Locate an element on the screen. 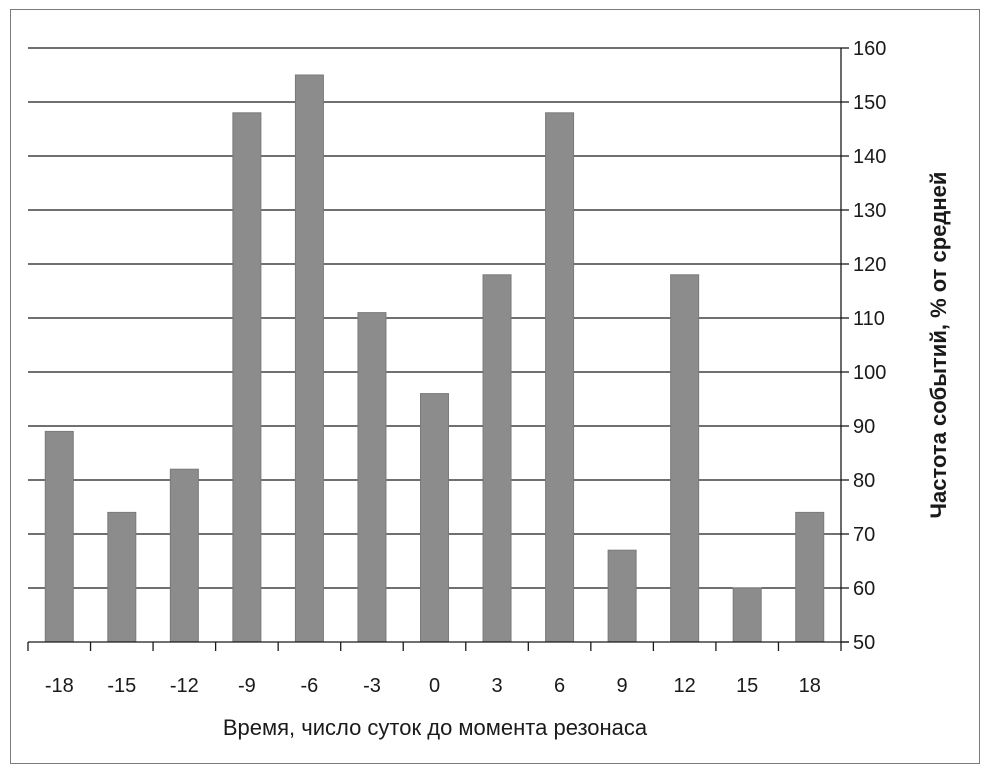  x-tick-label: -6 is located at coordinates (310, 686).